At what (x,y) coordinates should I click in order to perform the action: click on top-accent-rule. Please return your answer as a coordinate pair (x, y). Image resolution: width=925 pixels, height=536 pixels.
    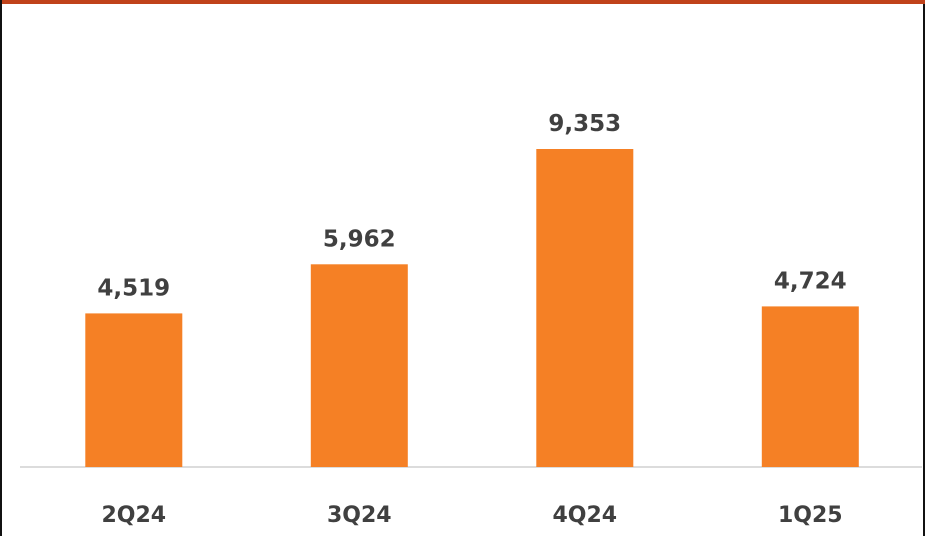
    Looking at the image, I should click on (463, 2).